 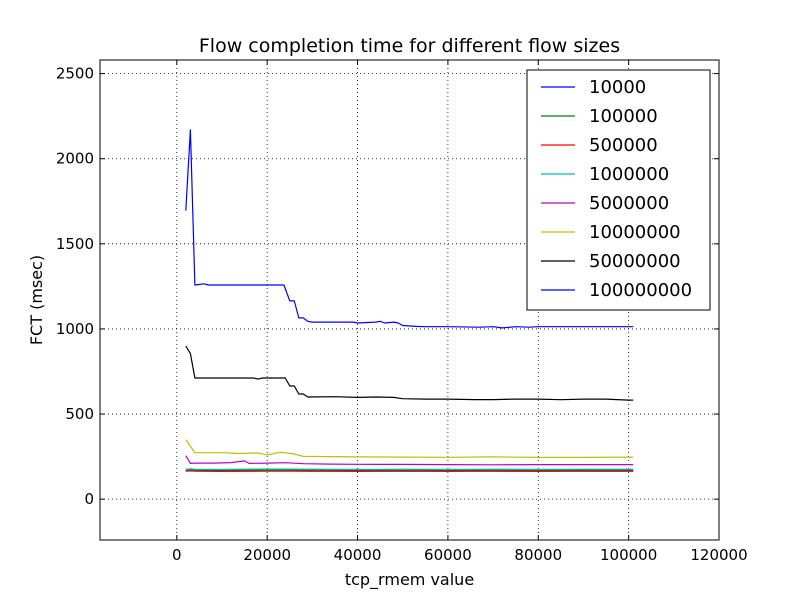 What do you see at coordinates (448, 555) in the screenshot?
I see `x-tick-label: 60000` at bounding box center [448, 555].